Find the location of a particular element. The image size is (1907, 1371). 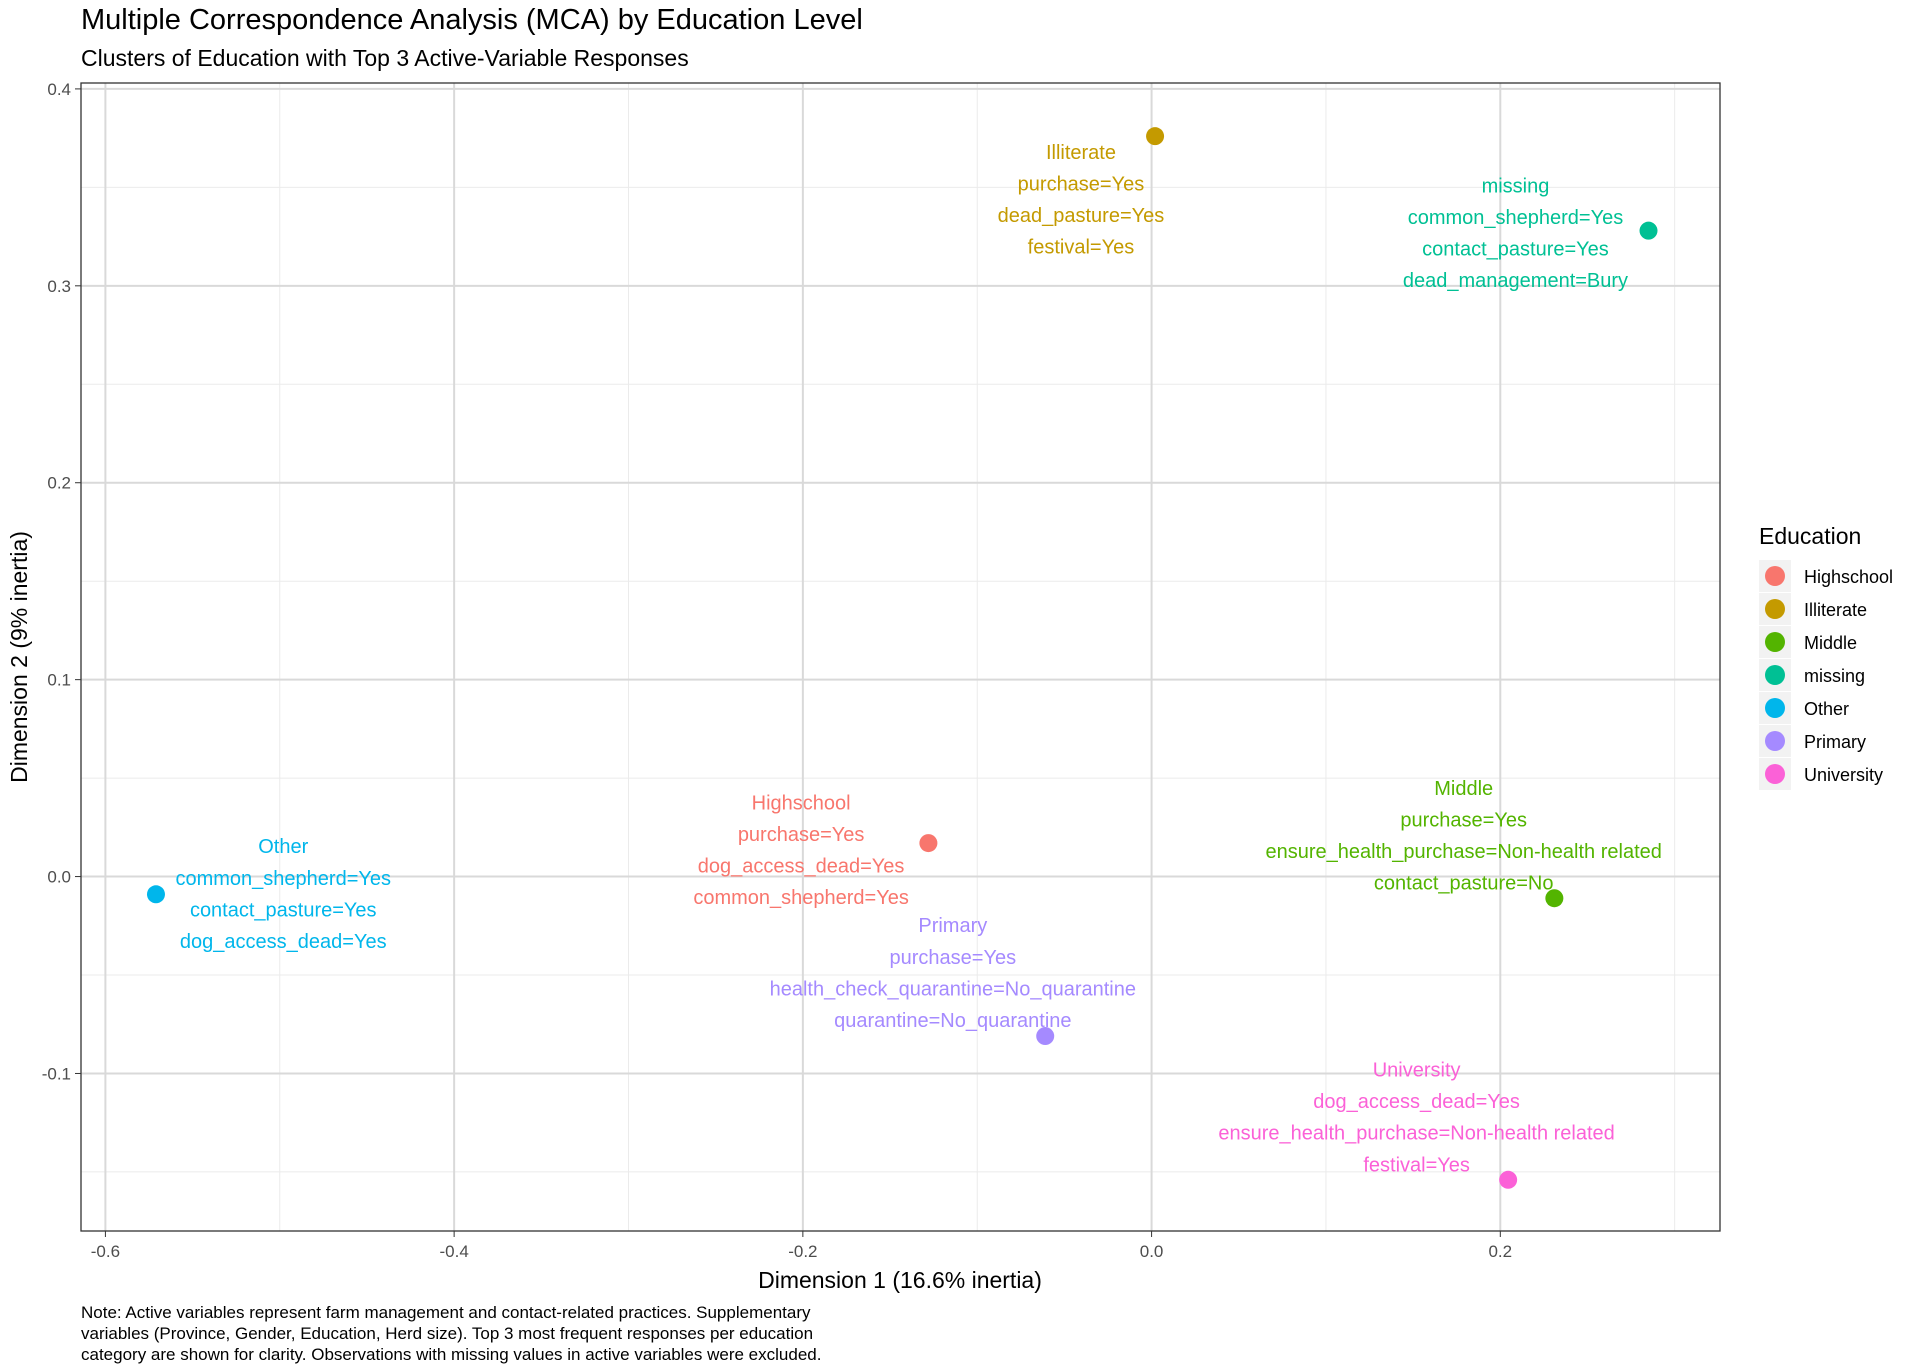

x-tick-label: -0.6 is located at coordinates (105, 1251).